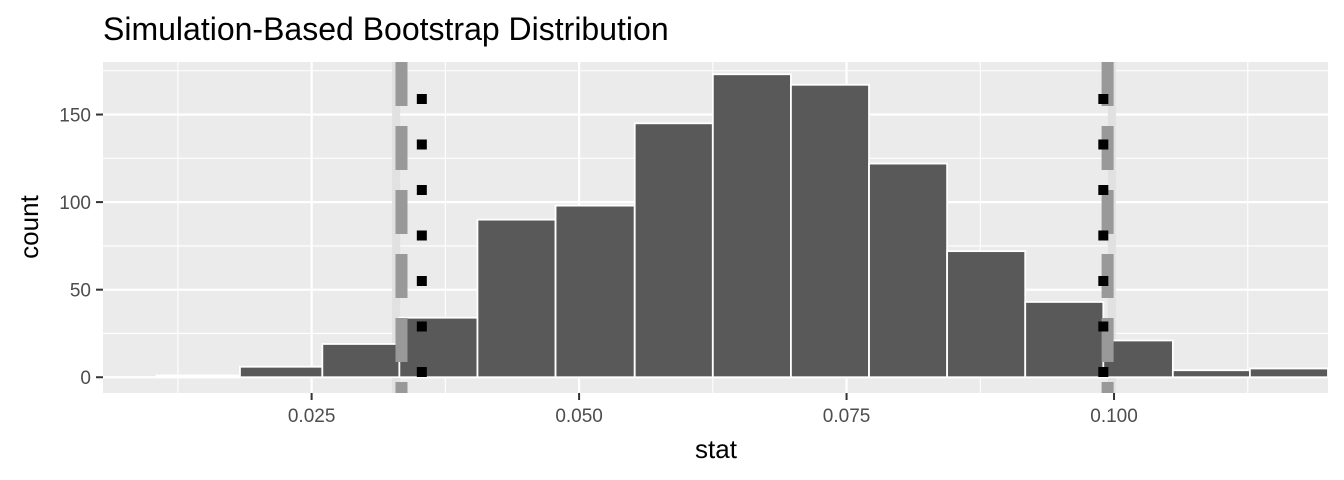 The image size is (1344, 480). I want to click on x-tick-label: 0.050, so click(579, 416).